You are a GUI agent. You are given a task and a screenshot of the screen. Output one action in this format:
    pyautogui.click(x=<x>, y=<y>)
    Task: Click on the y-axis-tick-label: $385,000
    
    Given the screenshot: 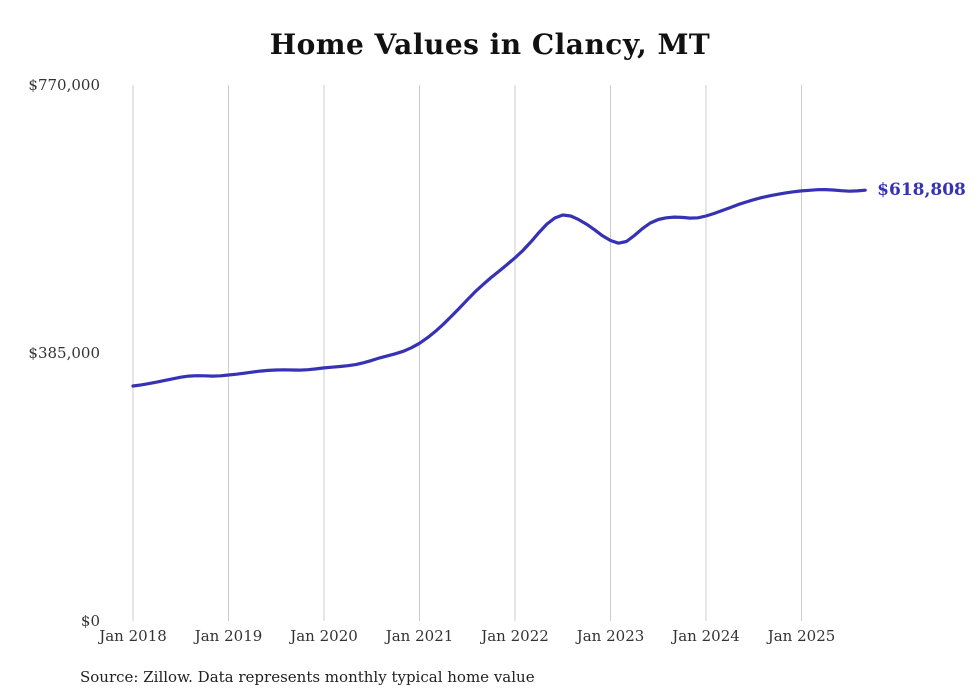 What is the action you would take?
    pyautogui.click(x=64, y=353)
    